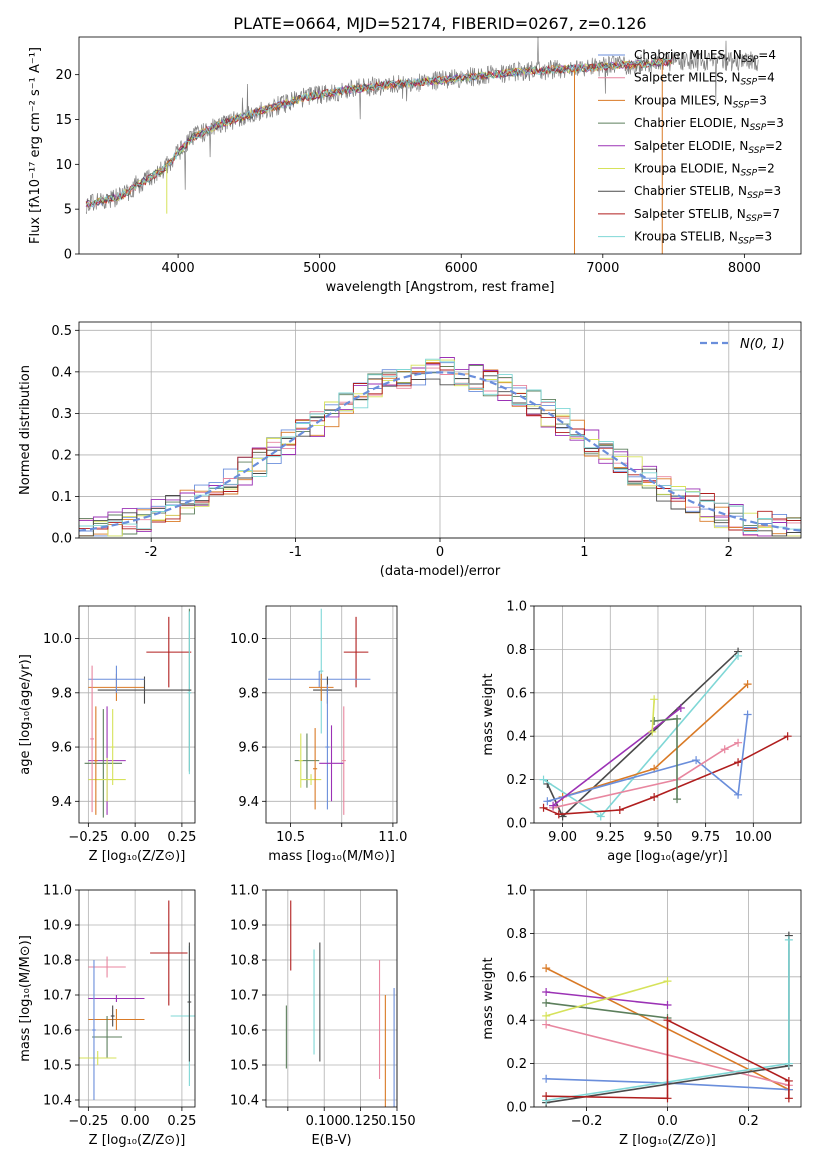  Describe the element at coordinates (748, 1121) in the screenshot. I see `weight-vs-Z-xtick-label: 0.2` at that location.